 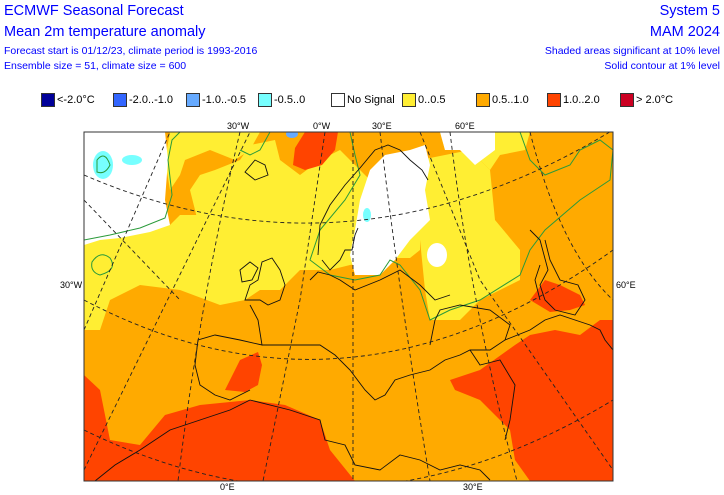 I want to click on legend-label: <-2.0°C, so click(x=76, y=100).